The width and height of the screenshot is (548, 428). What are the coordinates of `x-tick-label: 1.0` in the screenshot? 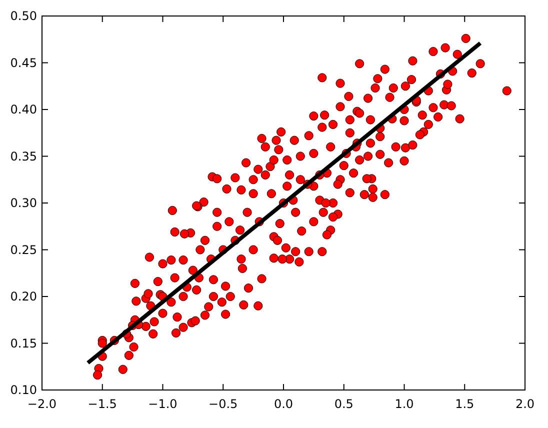 It's located at (404, 404).